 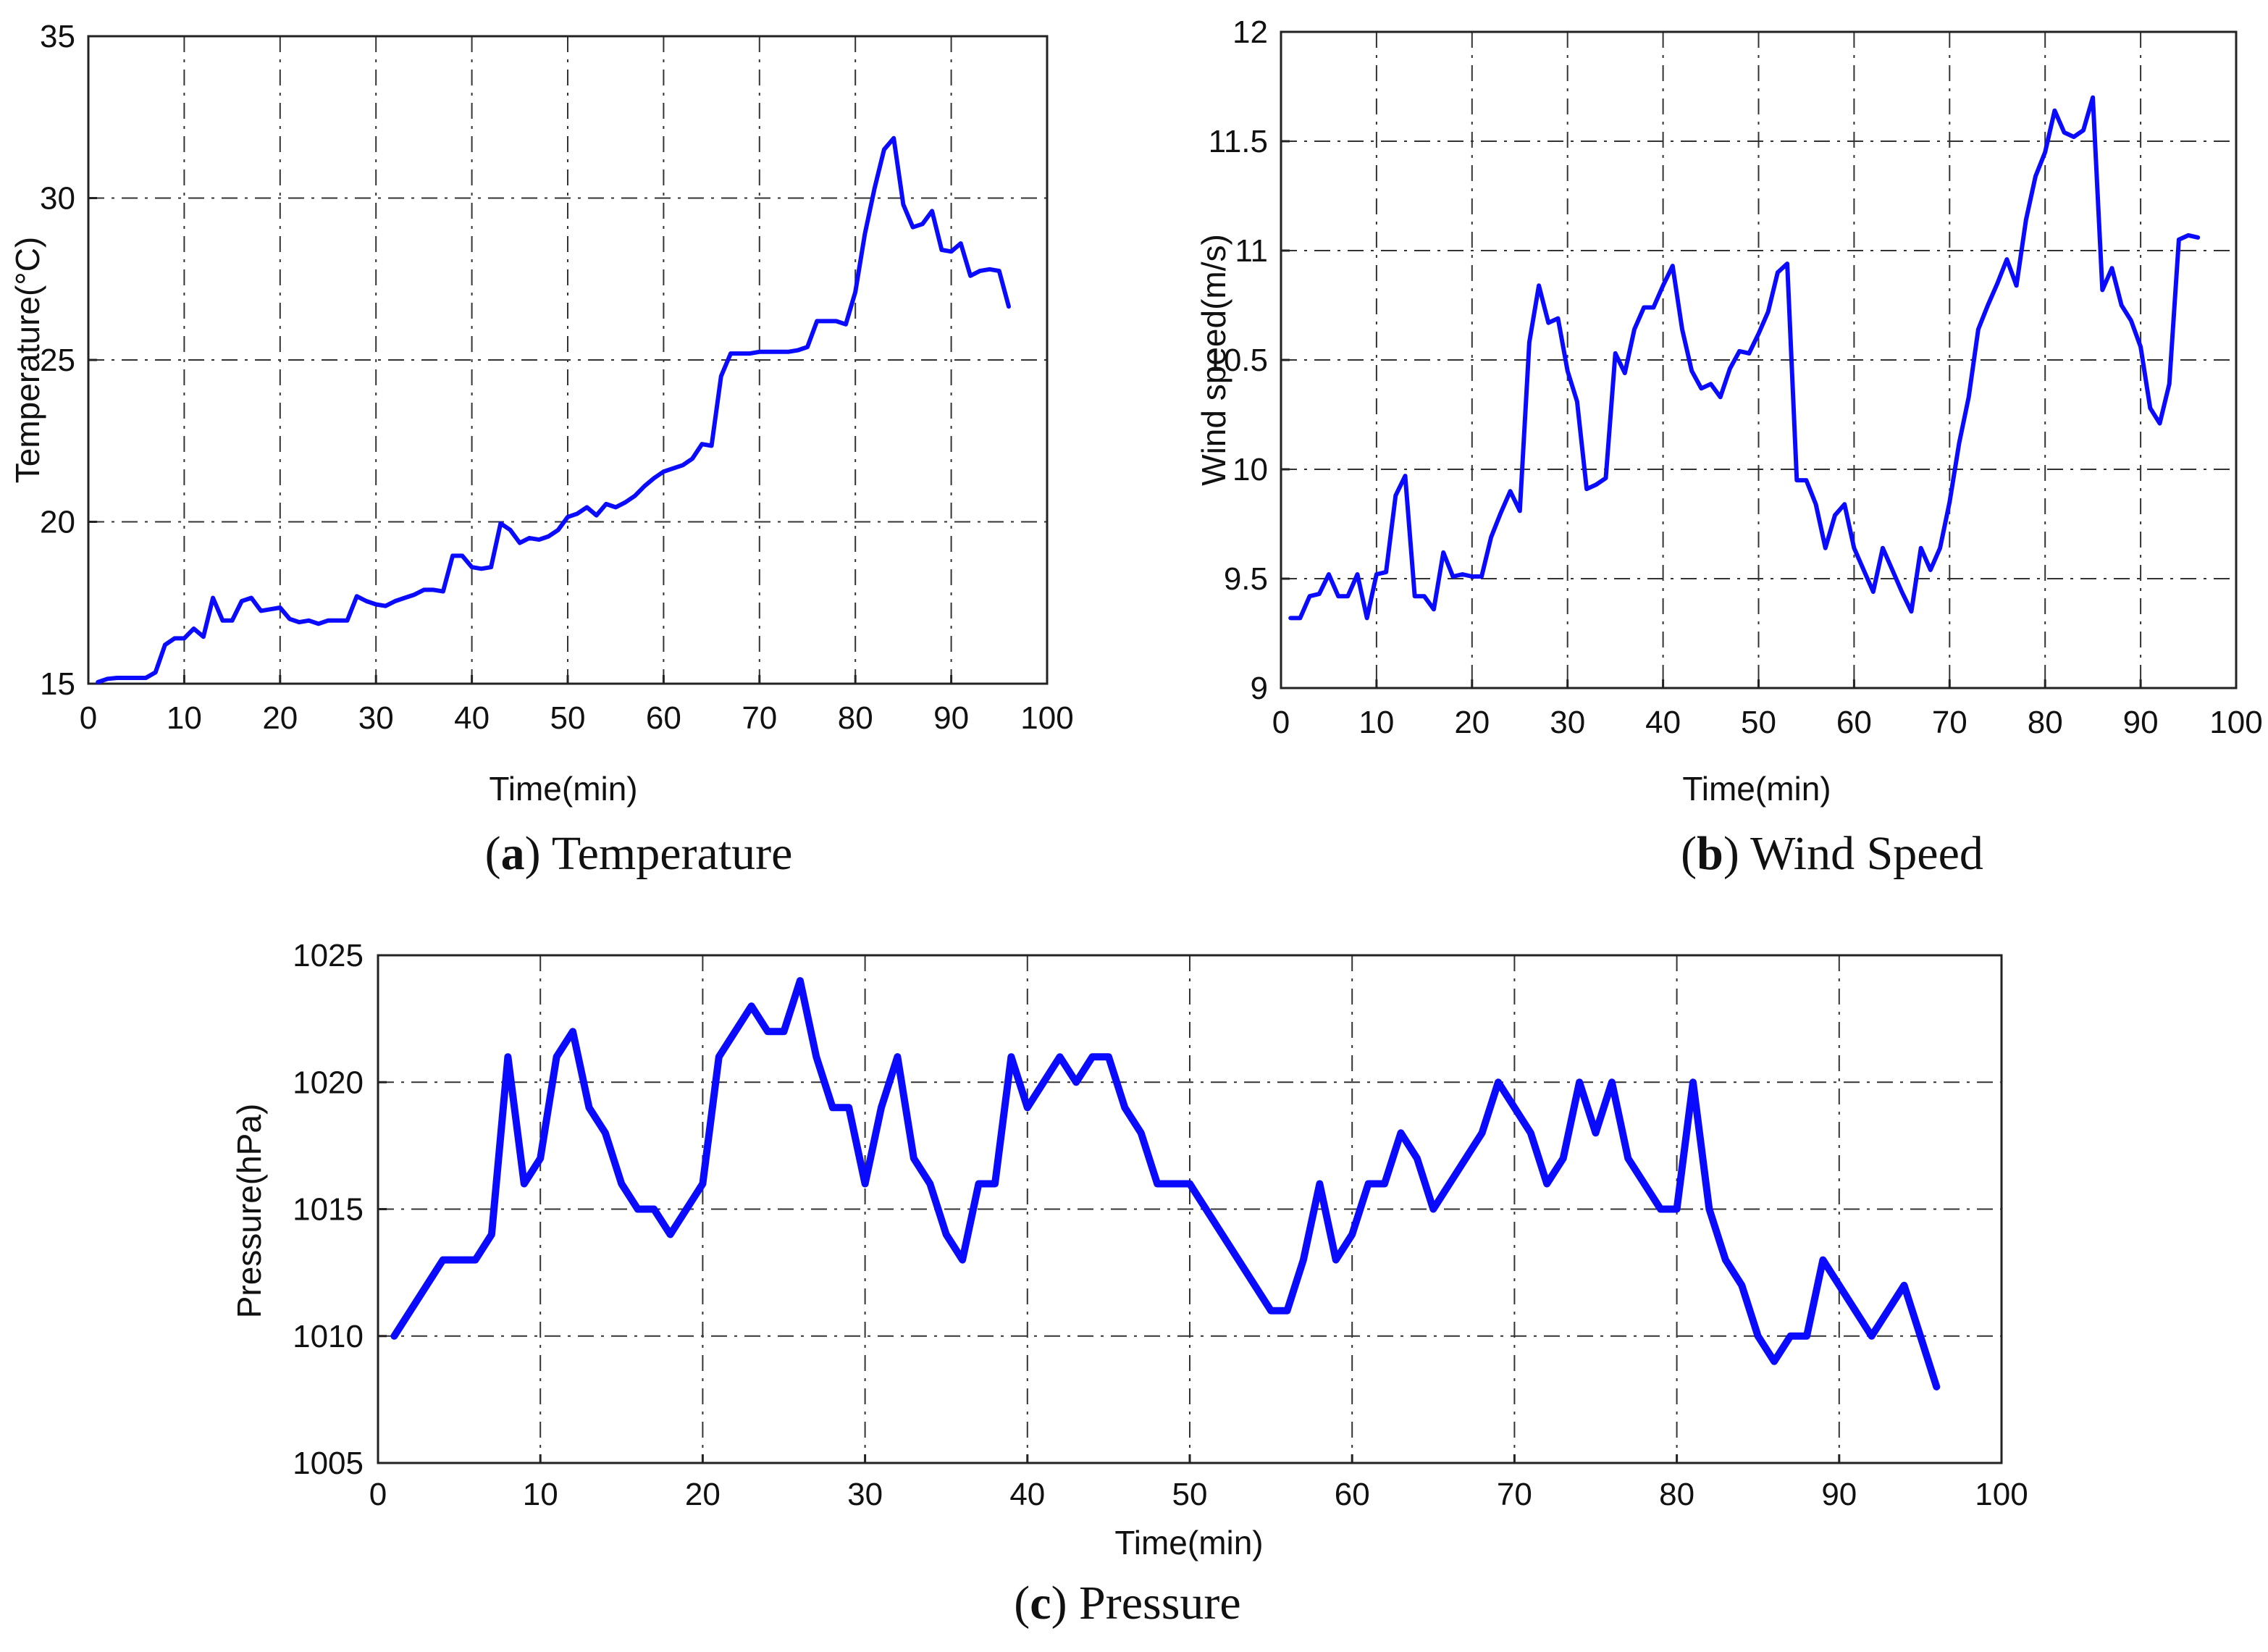 I want to click on pressure-x-tick-label: 80, so click(x=1676, y=1494).